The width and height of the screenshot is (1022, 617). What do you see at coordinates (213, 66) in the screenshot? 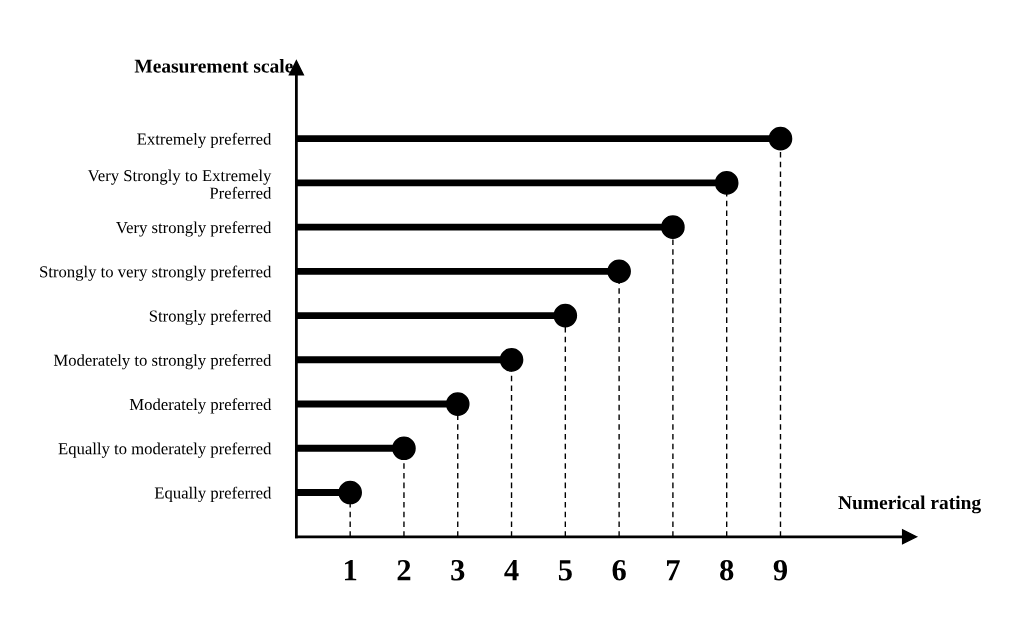
I see `y-axis-title: Measurement scale` at bounding box center [213, 66].